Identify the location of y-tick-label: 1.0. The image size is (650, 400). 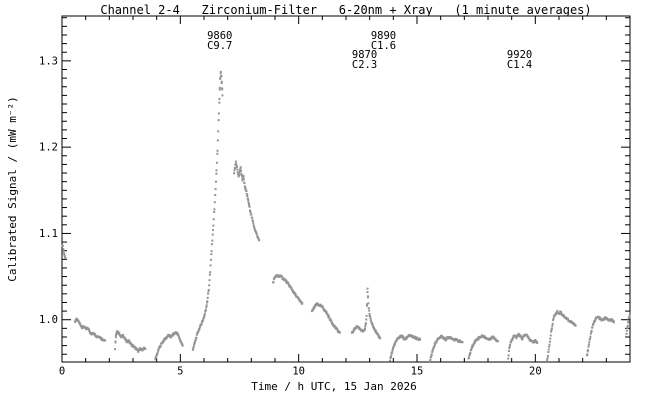
(48, 320).